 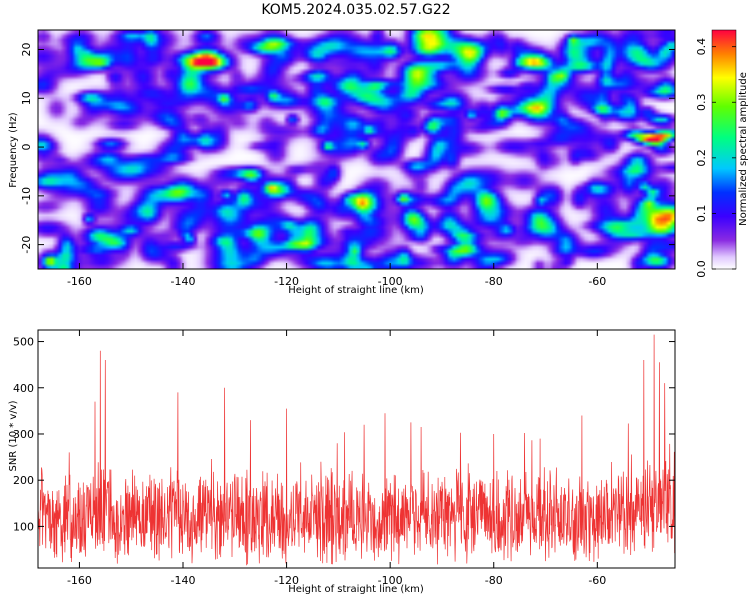 What do you see at coordinates (26, 50) in the screenshot?
I see `y-tick-label: 20` at bounding box center [26, 50].